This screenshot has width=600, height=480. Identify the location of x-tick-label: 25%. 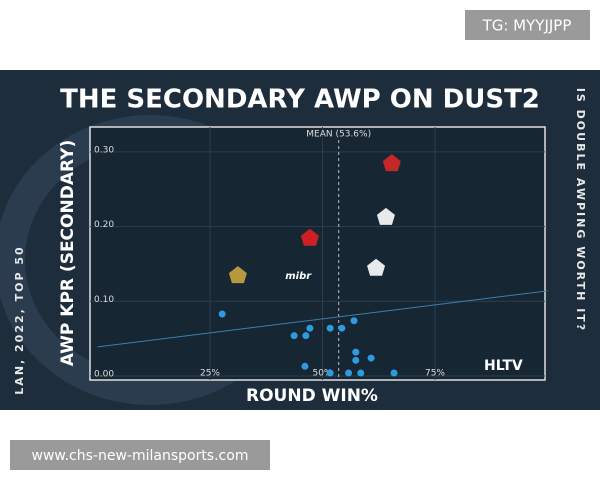
(210, 374).